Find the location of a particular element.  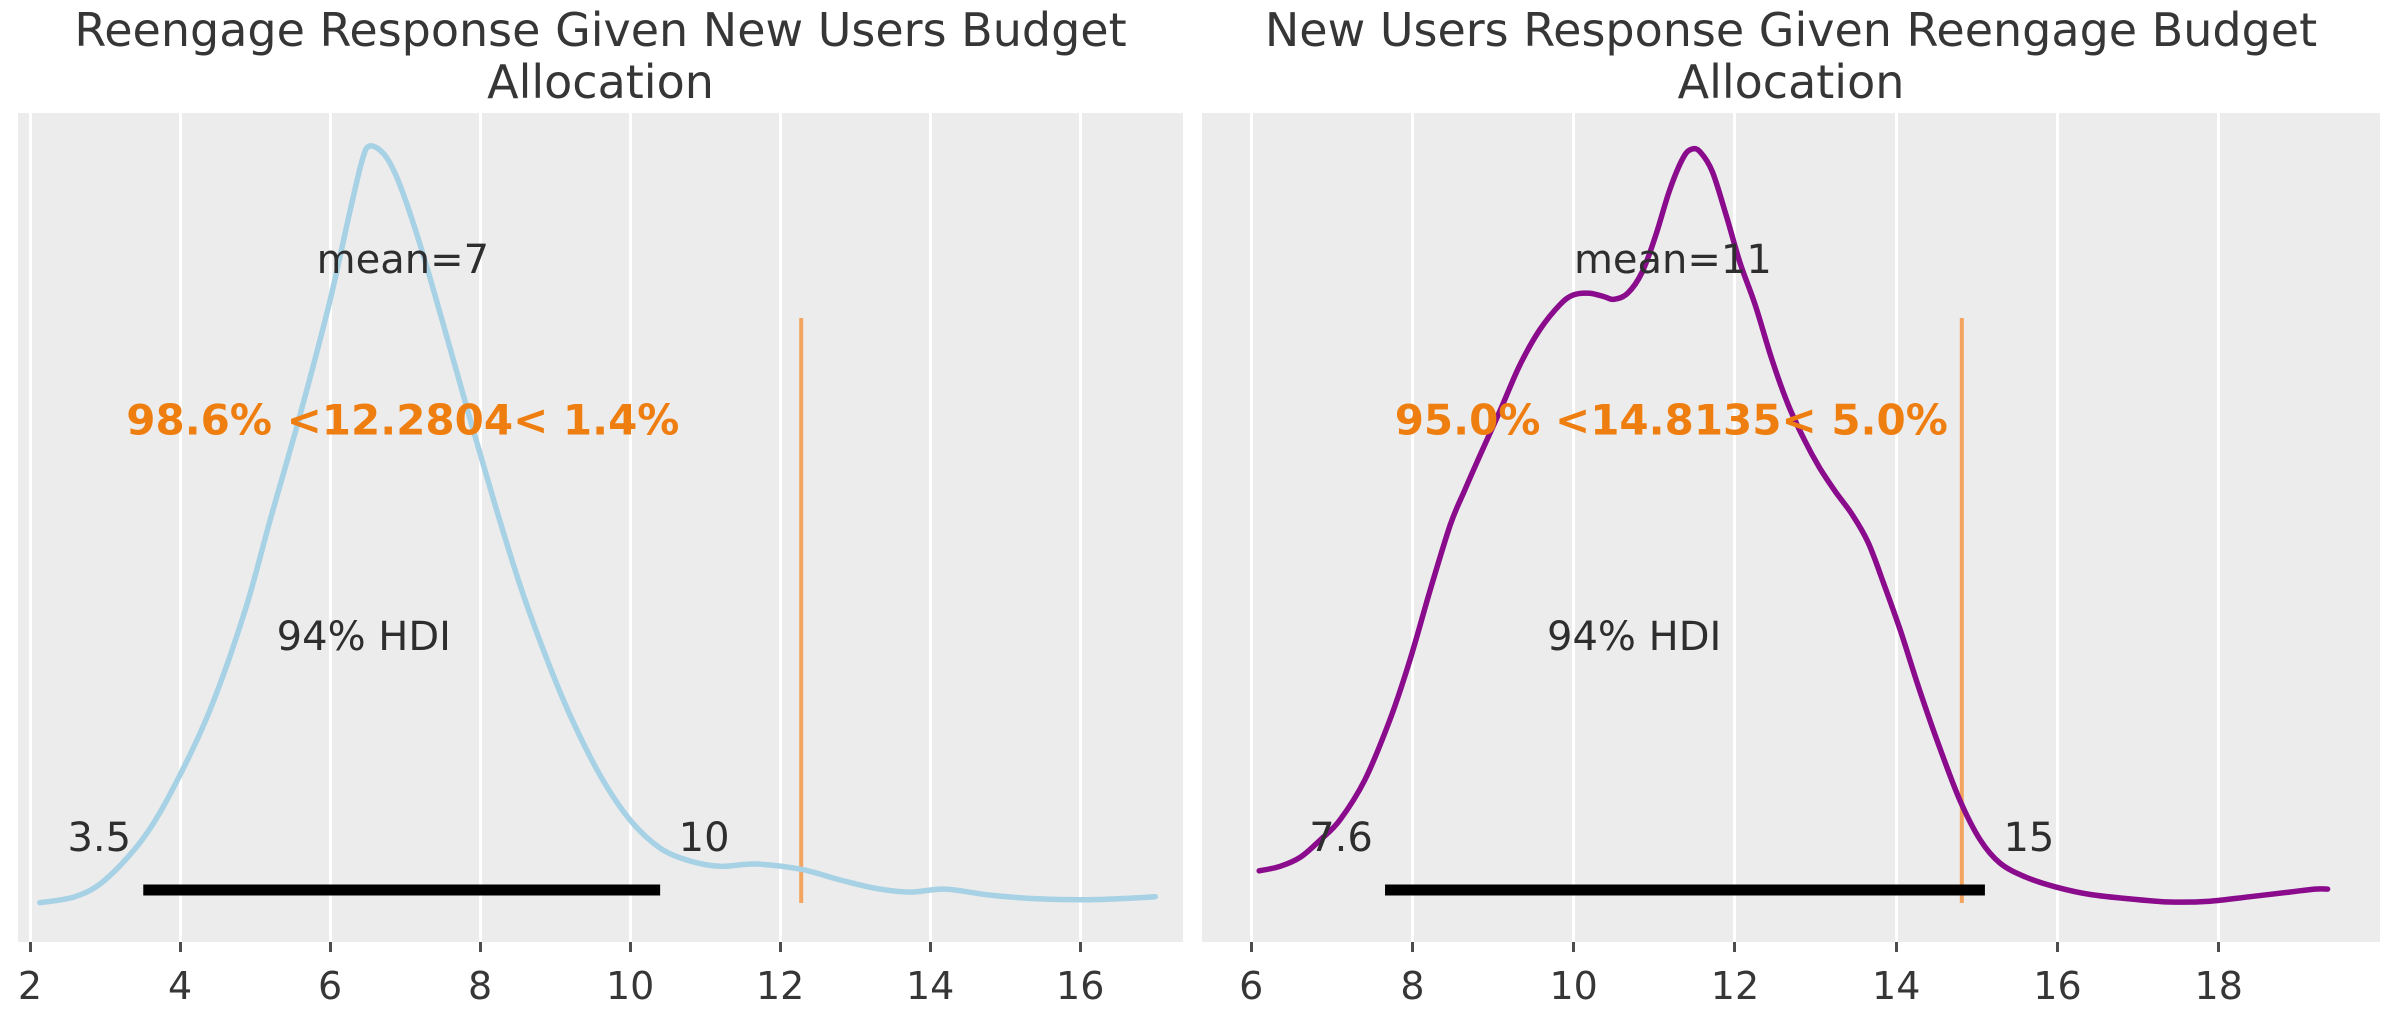

plot-title-line1: New Users Response Given Reengage Budget is located at coordinates (1791, 30).